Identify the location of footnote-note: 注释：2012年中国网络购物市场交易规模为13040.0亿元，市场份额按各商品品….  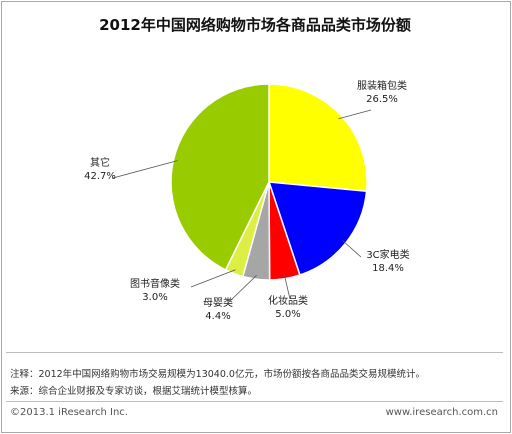
(217, 374).